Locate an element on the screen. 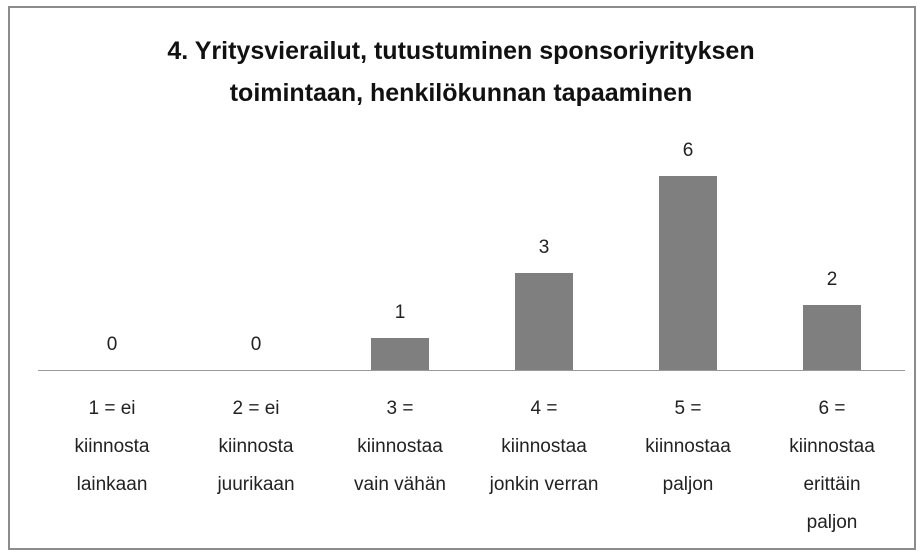  data-label: 2 is located at coordinates (832, 280).